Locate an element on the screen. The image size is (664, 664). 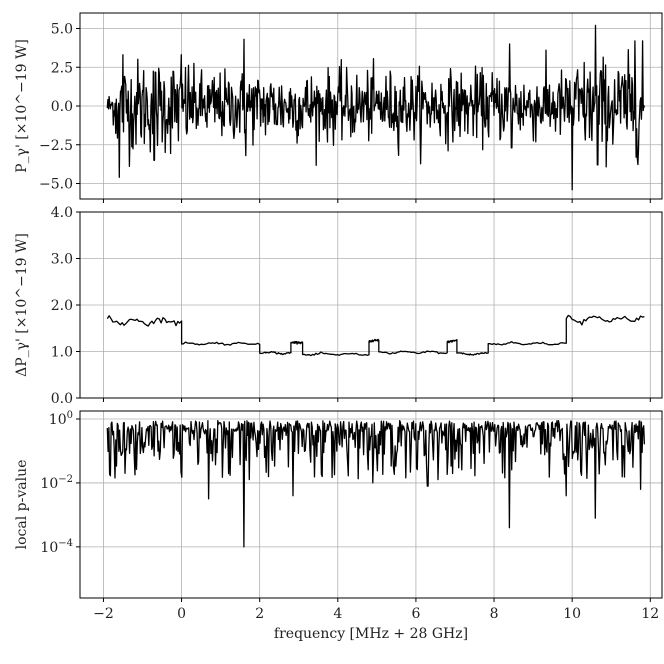
x-tick-label: 12 is located at coordinates (650, 614).